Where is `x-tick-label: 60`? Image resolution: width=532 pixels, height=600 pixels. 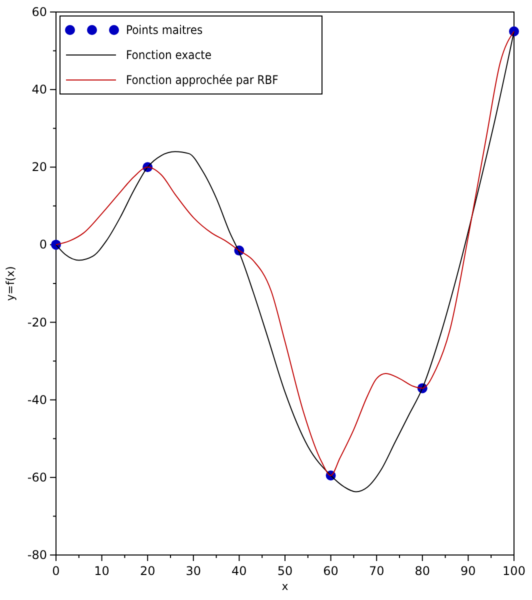
x-tick-label: 60 is located at coordinates (330, 571).